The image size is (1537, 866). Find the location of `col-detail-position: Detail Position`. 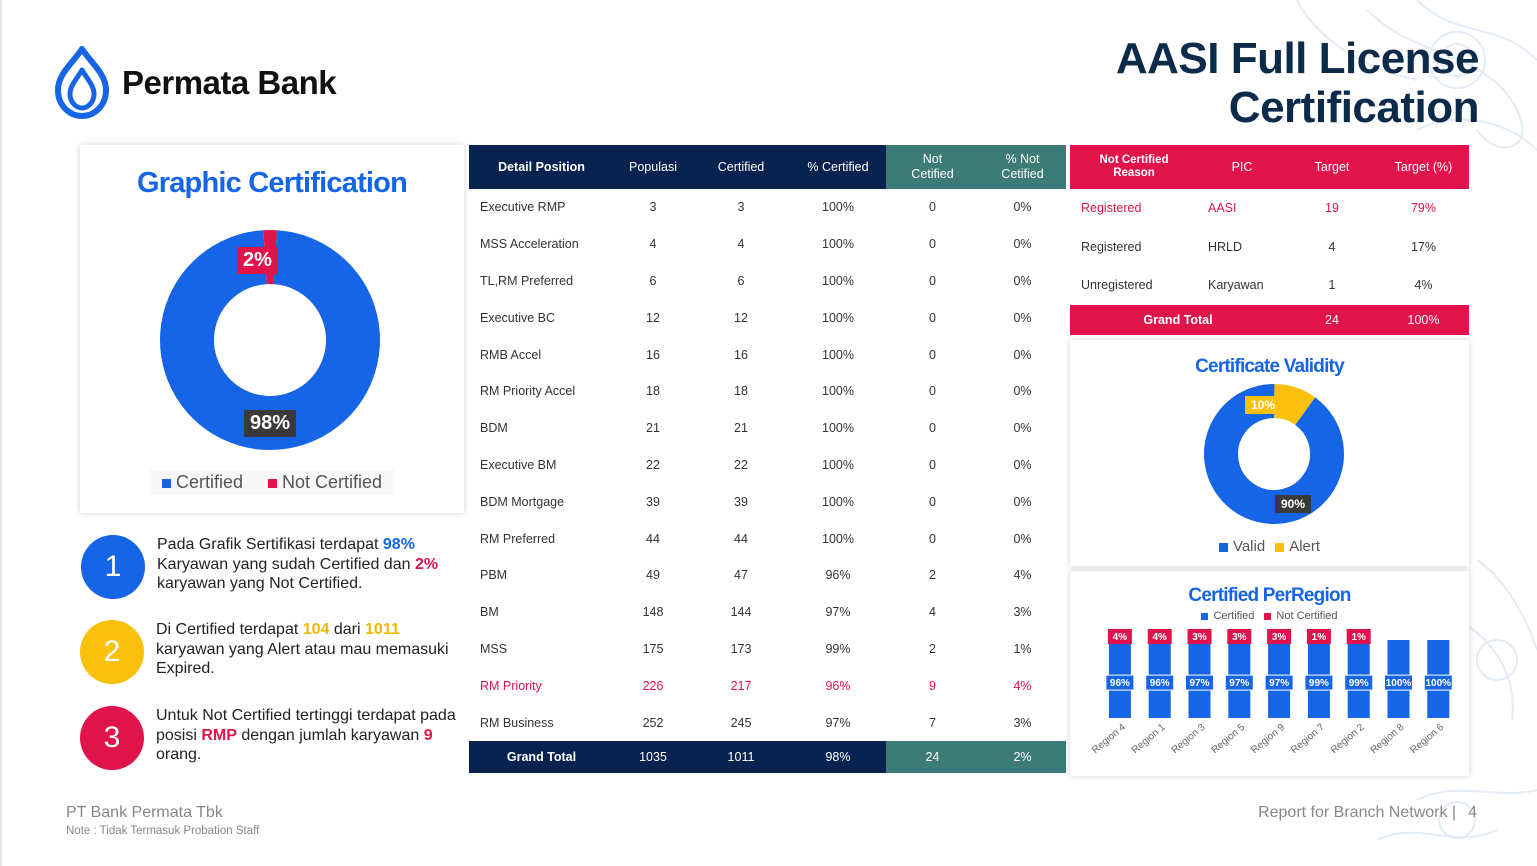

col-detail-position: Detail Position is located at coordinates (541, 167).